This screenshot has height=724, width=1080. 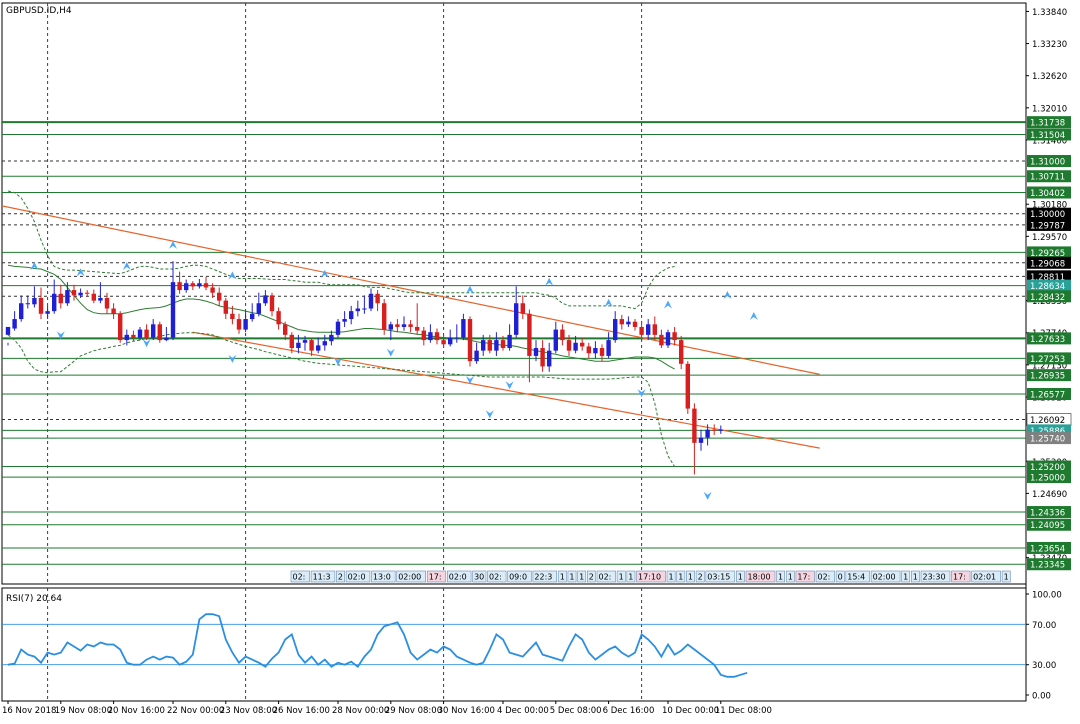 What do you see at coordinates (357, 577) in the screenshot?
I see `timestamp-tag-label: 02:0` at bounding box center [357, 577].